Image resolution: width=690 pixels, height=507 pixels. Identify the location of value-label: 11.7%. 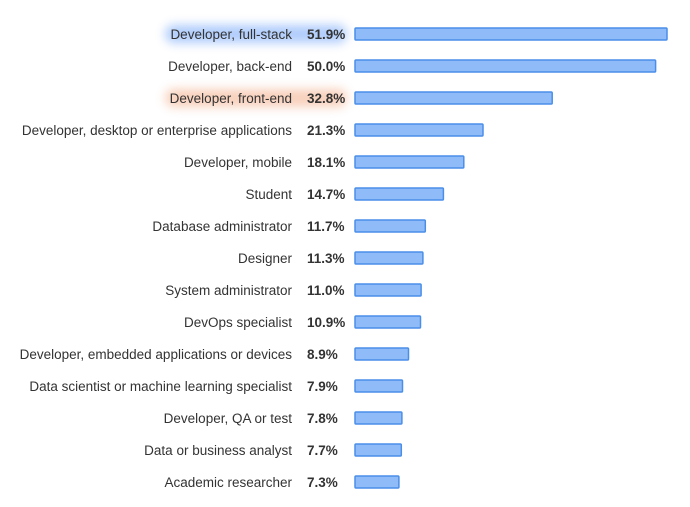
(326, 226).